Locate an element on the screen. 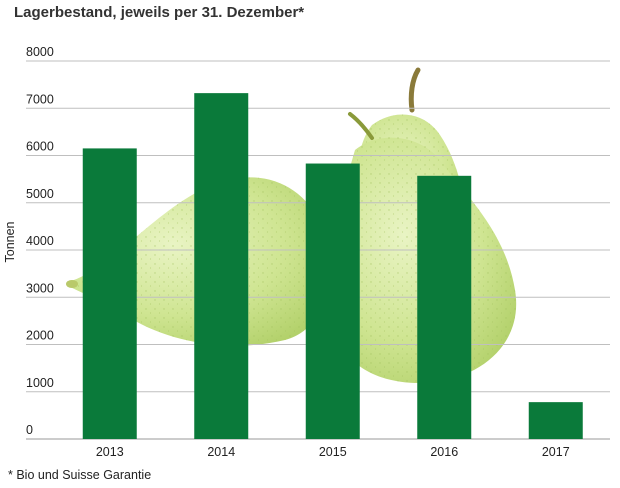 Image resolution: width=620 pixels, height=488 pixels. footnote: * Bio und Suisse Garantie is located at coordinates (80, 475).